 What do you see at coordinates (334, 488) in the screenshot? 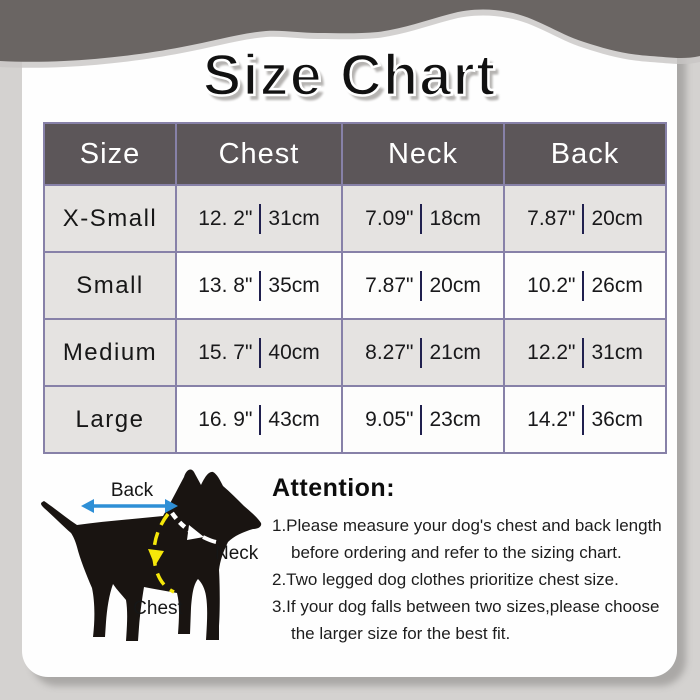
I see `attention-heading: Attention:` at bounding box center [334, 488].